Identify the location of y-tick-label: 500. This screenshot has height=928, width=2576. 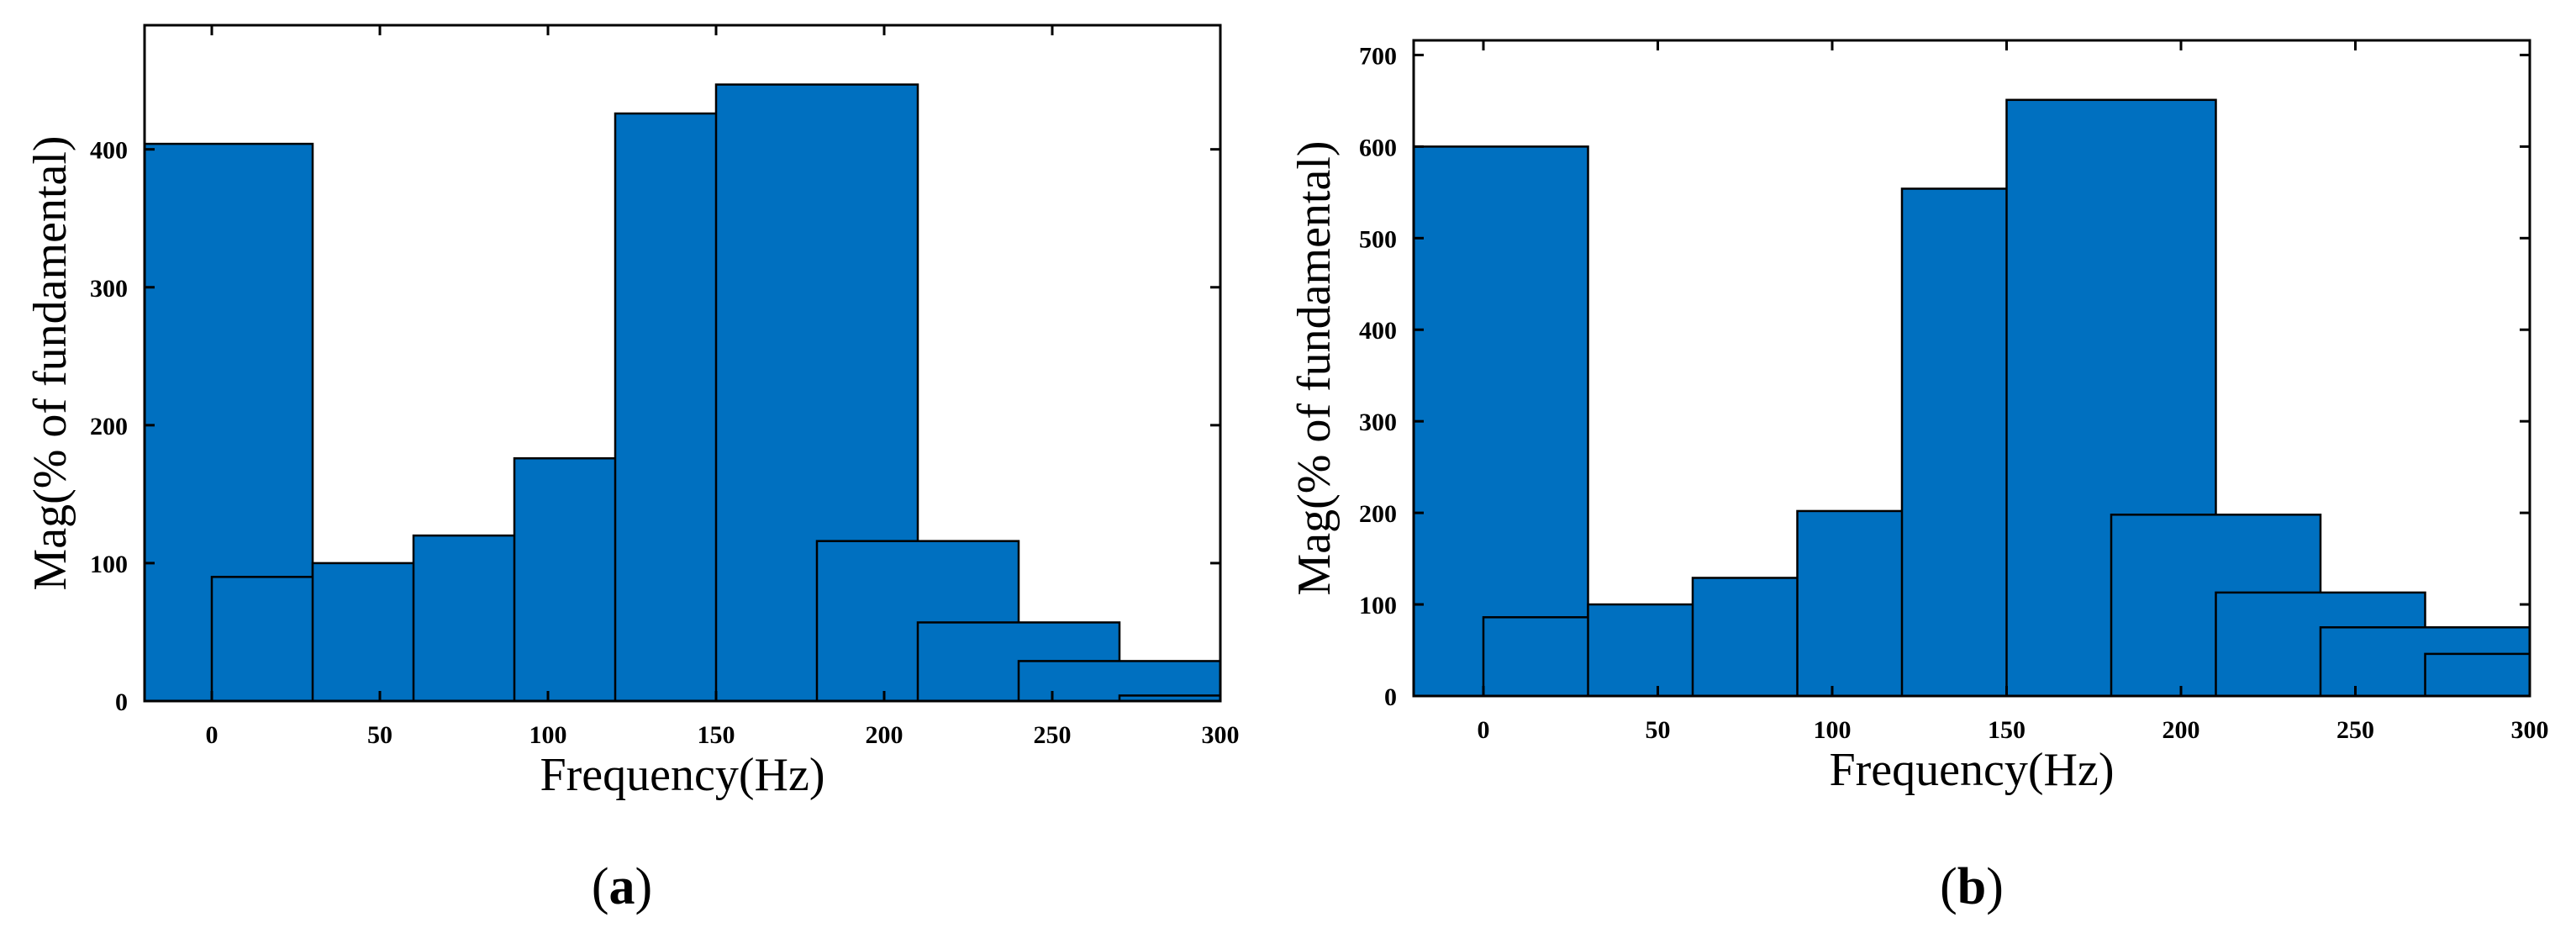
(1378, 239).